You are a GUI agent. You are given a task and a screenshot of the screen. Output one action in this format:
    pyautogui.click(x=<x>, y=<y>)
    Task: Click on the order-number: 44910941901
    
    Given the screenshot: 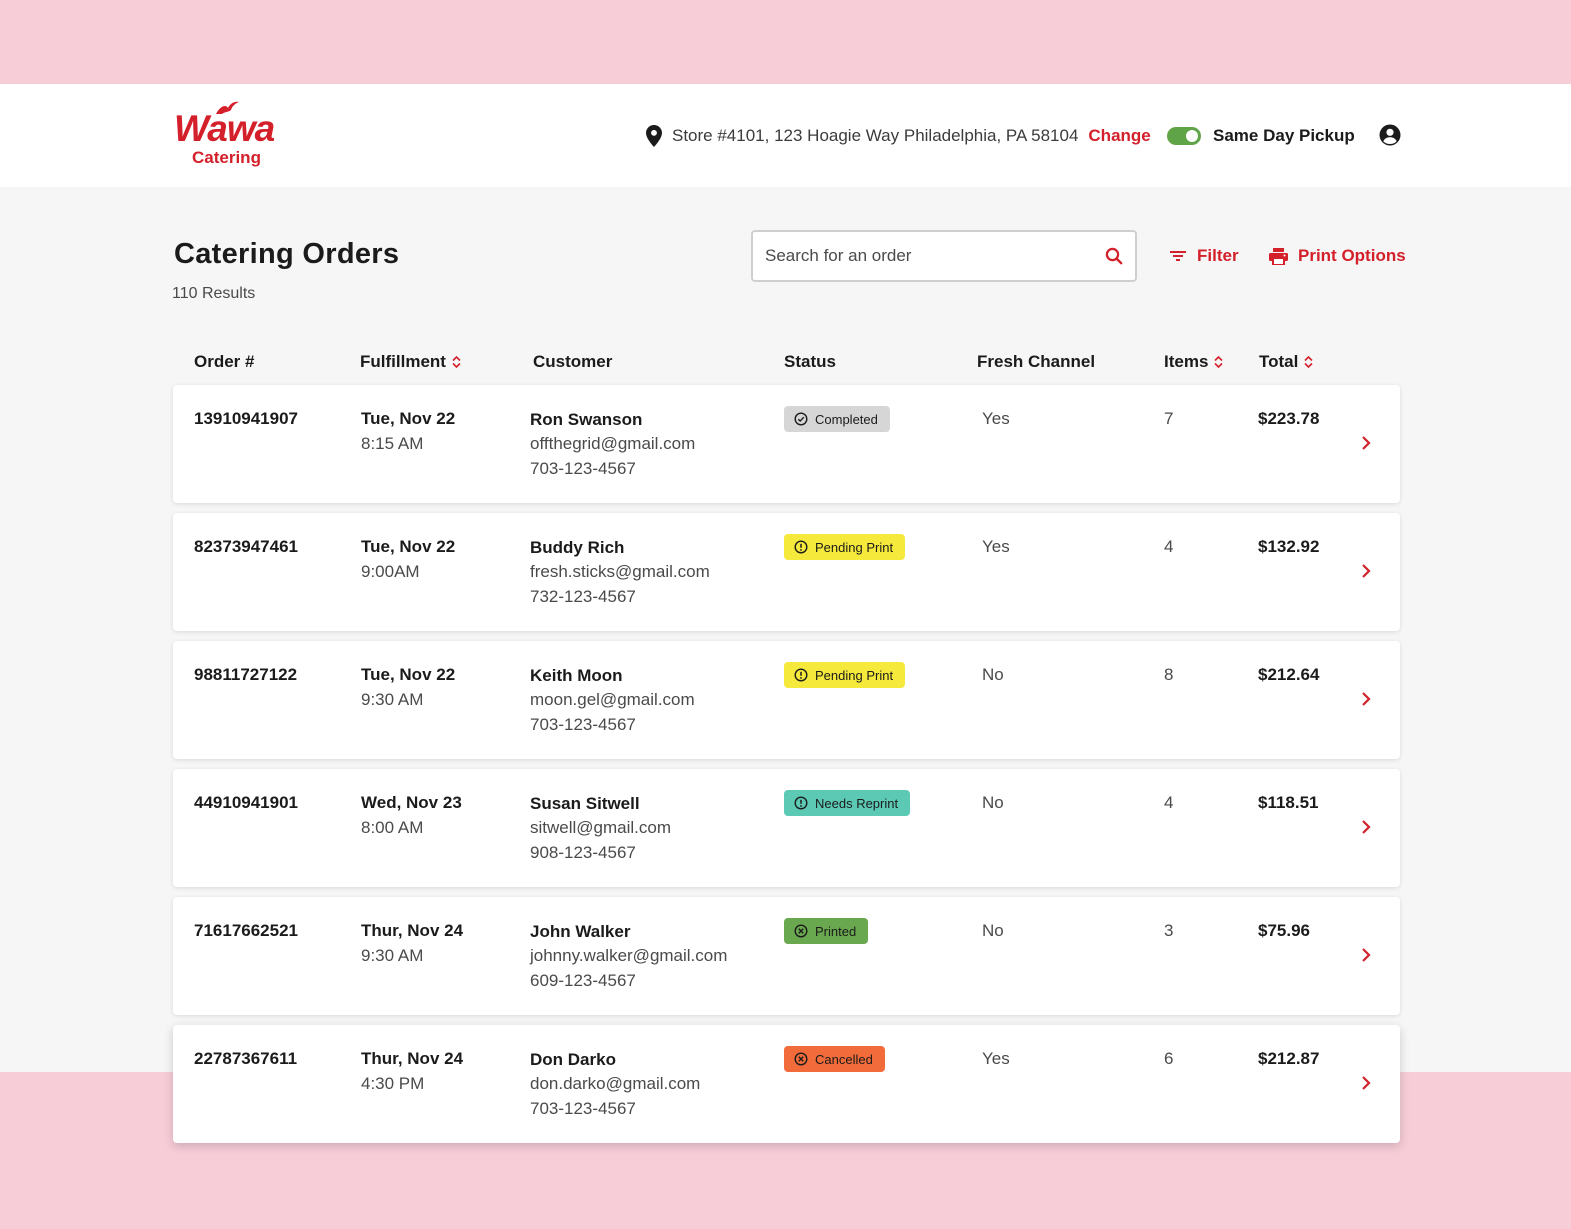 What is the action you would take?
    pyautogui.click(x=246, y=802)
    